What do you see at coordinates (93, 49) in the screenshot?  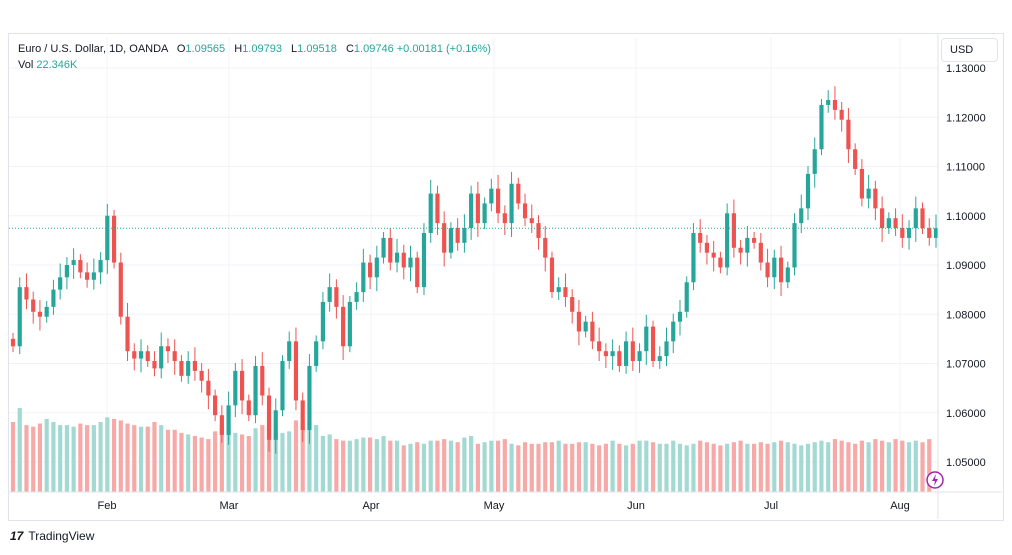 I see `symbol-title: Euro / U.S. Dollar, 1D, OANDA` at bounding box center [93, 49].